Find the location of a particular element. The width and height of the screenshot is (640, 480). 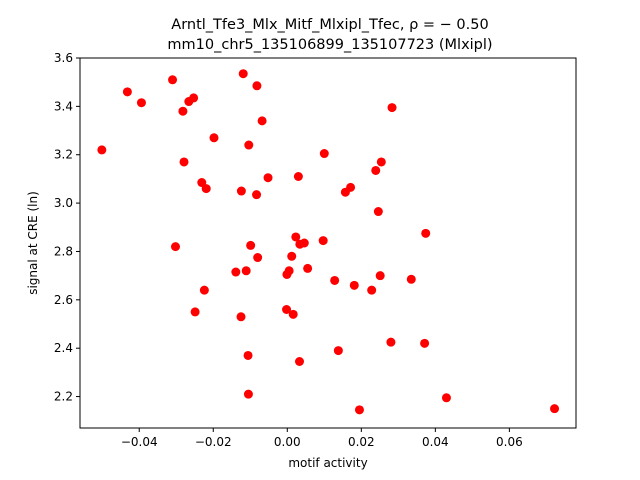

x-tick-label: 0.00 is located at coordinates (287, 442).